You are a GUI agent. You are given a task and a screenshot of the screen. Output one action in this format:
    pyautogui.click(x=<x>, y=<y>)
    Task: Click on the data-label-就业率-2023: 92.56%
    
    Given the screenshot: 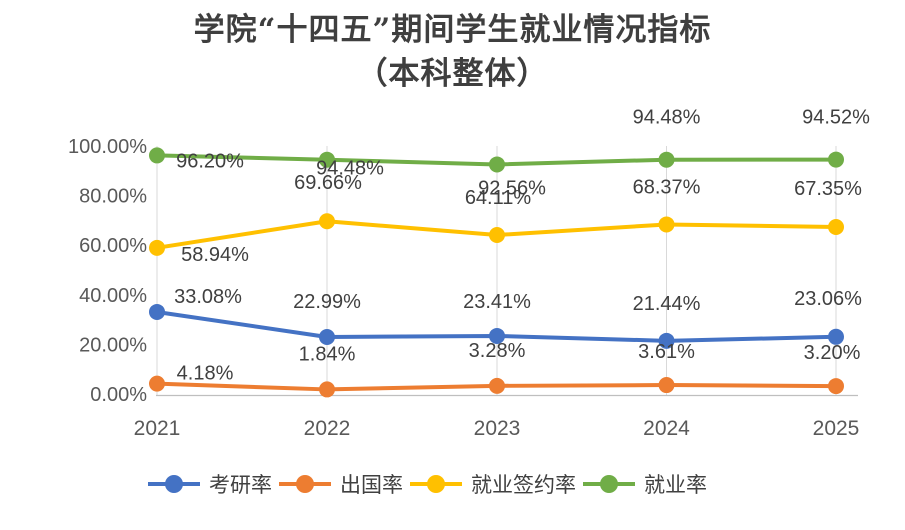 What is the action you would take?
    pyautogui.click(x=512, y=188)
    